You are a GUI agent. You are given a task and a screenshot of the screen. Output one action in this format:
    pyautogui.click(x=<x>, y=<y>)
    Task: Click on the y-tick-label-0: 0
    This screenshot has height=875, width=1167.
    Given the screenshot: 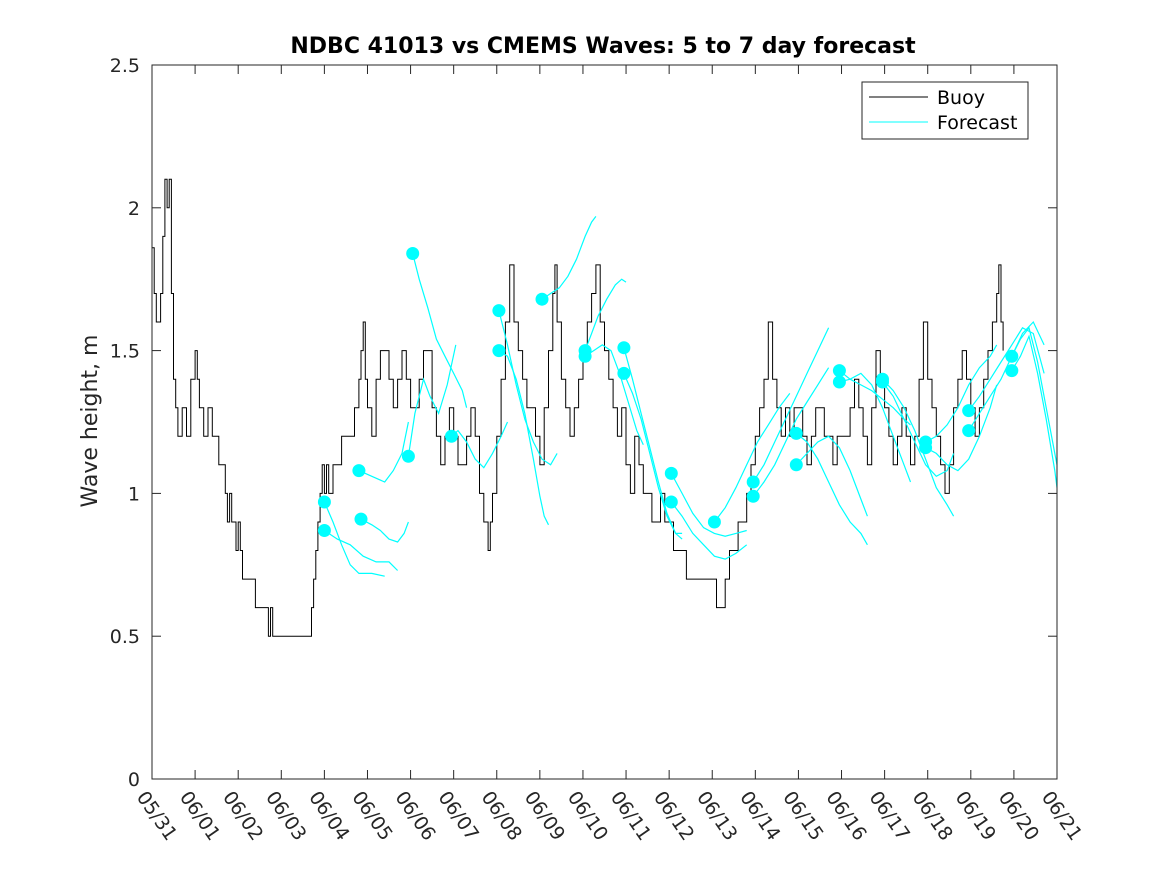 What is the action you would take?
    pyautogui.click(x=134, y=780)
    